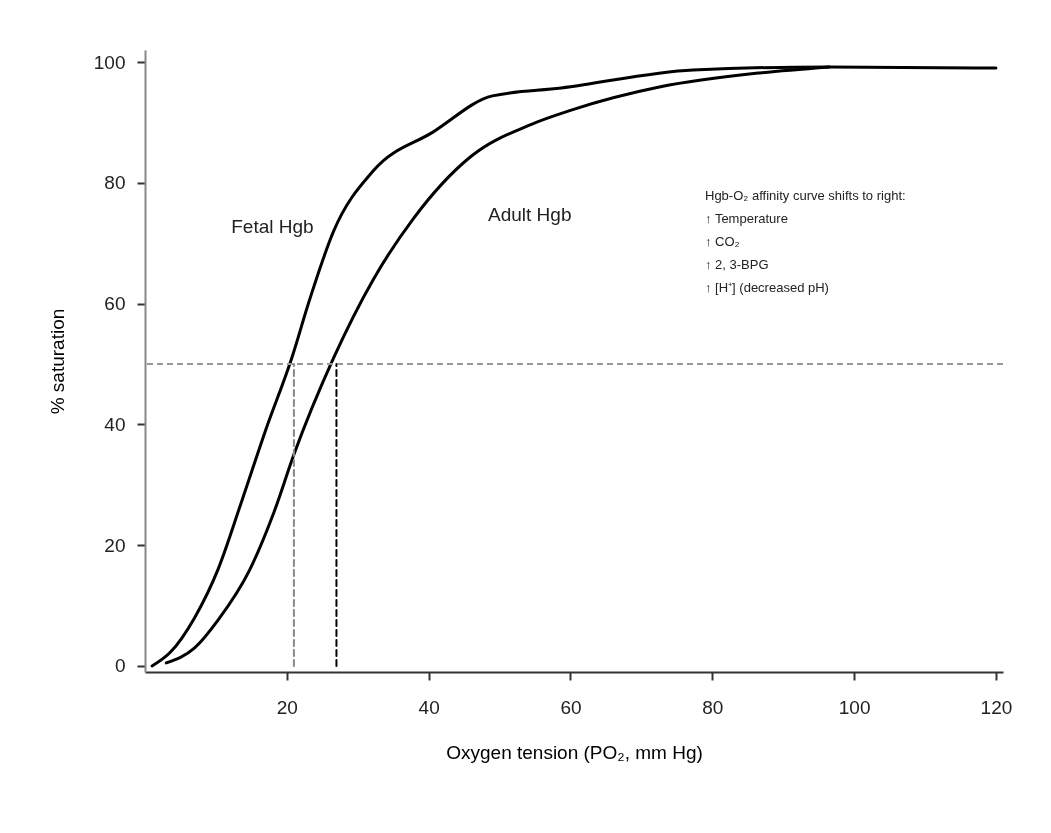 This screenshot has width=1051, height=833. What do you see at coordinates (530, 215) in the screenshot?
I see `text: Adult Hgb` at bounding box center [530, 215].